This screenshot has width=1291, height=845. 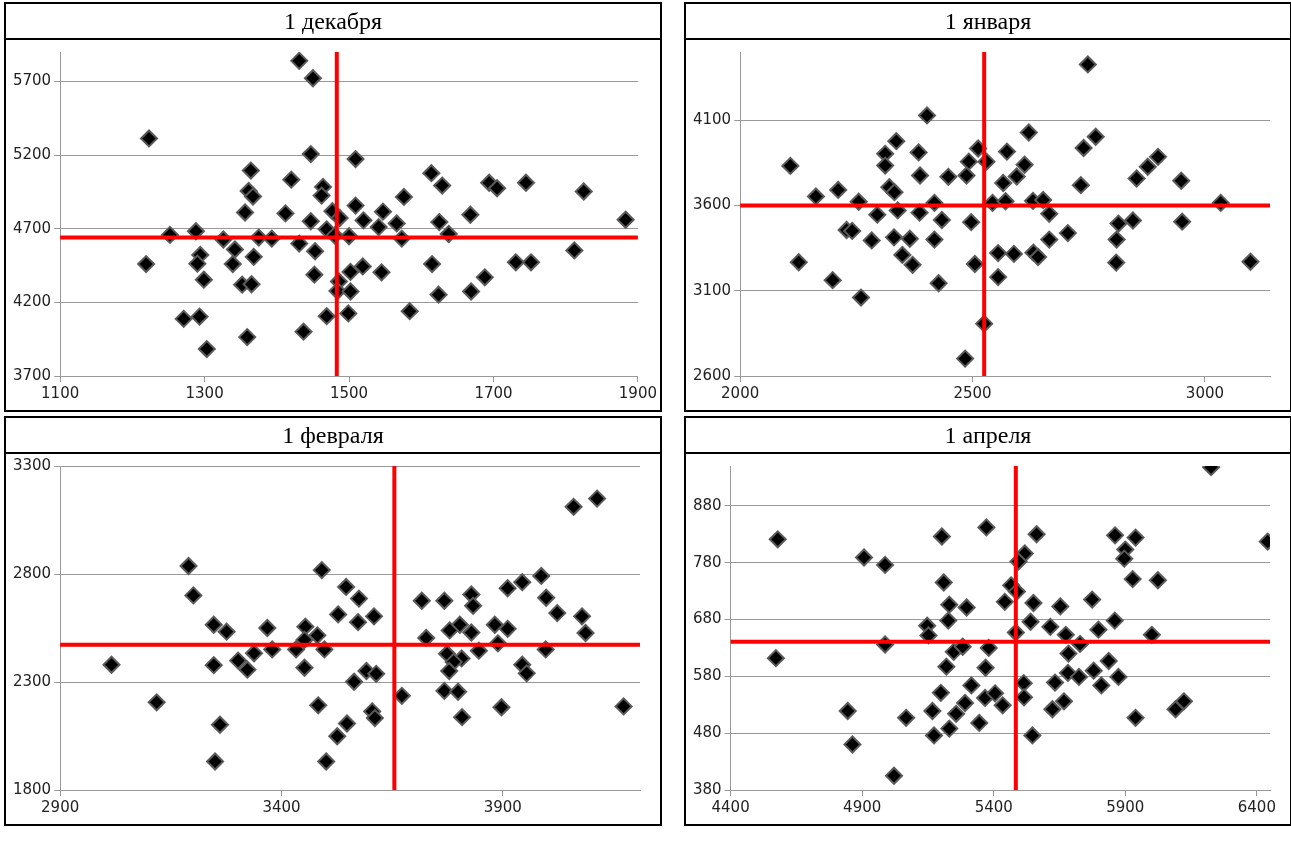 I want to click on y-tick-label: 2800, so click(x=32, y=572).